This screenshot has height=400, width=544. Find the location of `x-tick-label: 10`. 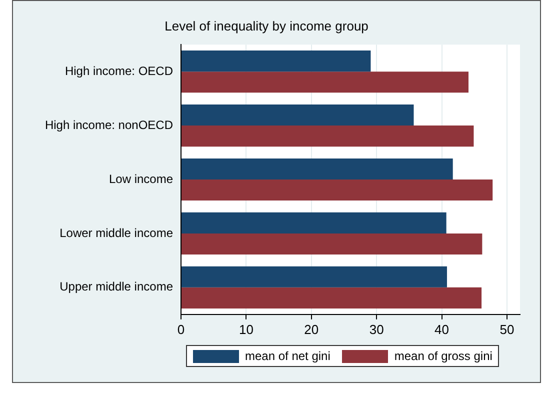

x-tick-label: 10 is located at coordinates (246, 329).